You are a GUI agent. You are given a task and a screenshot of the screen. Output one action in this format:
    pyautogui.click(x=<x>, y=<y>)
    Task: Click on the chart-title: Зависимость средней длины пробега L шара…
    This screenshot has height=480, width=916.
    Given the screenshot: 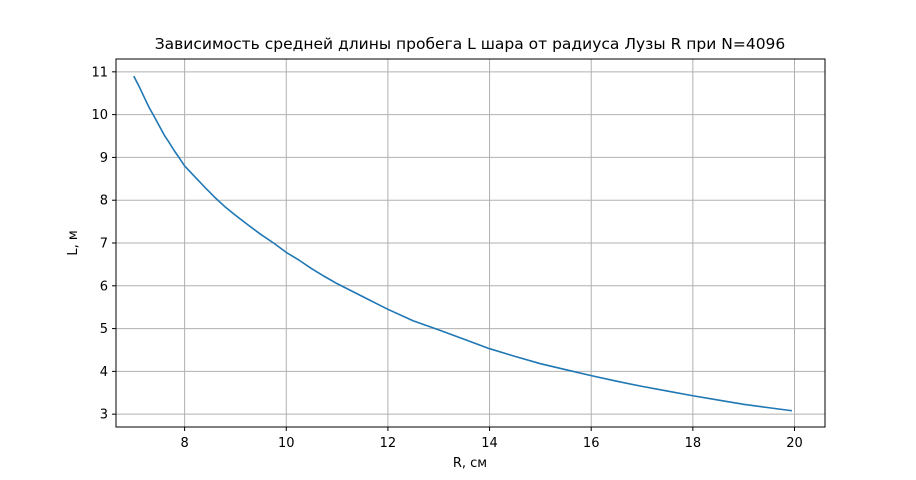 What is the action you would take?
    pyautogui.click(x=470, y=44)
    